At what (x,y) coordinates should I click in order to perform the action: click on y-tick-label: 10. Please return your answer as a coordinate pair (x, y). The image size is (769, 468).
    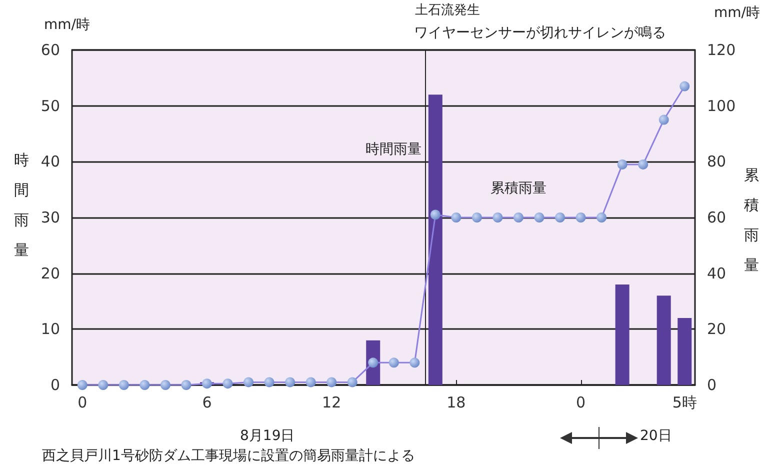
    Looking at the image, I should click on (50, 329).